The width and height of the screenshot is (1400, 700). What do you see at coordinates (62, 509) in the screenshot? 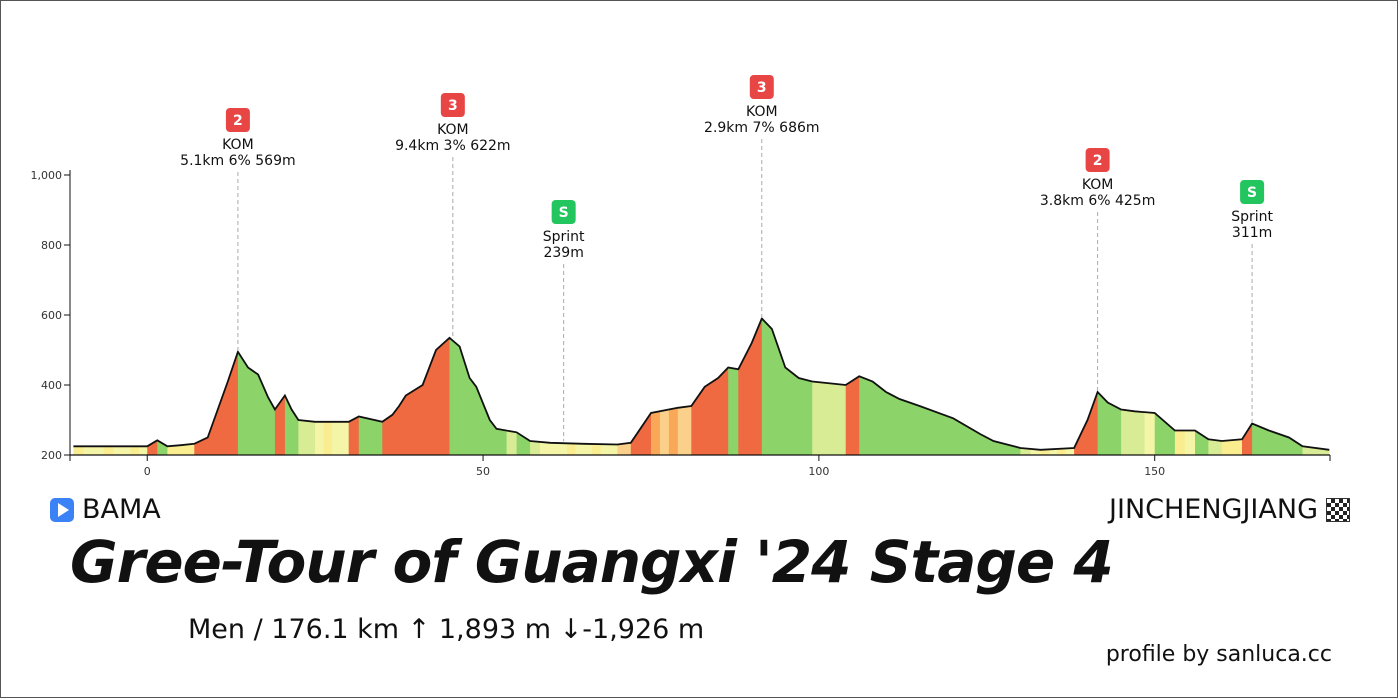
I see `play-icon` at bounding box center [62, 509].